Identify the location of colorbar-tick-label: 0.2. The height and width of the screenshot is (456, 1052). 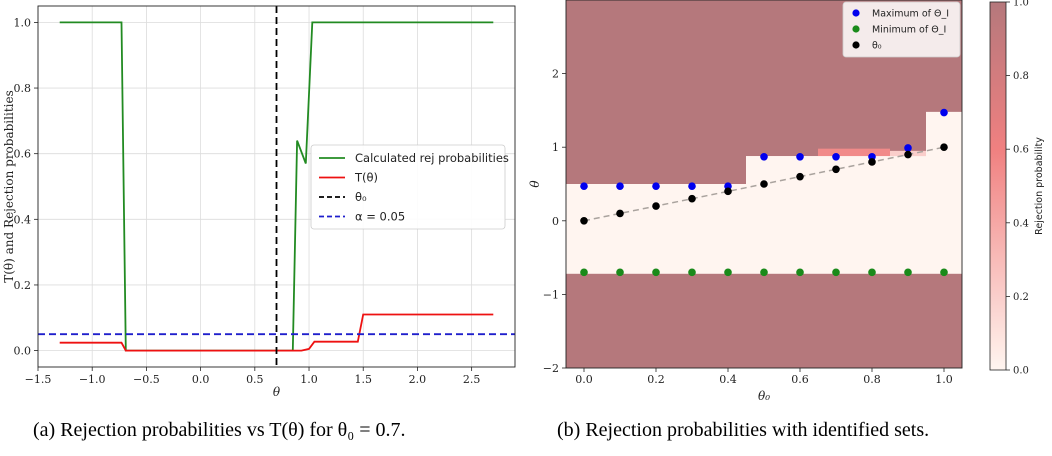
(1021, 297).